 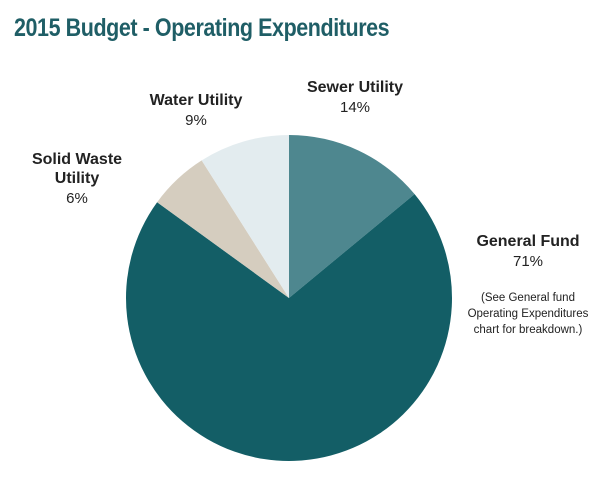 What do you see at coordinates (196, 100) in the screenshot?
I see `category-name: Water Utility` at bounding box center [196, 100].